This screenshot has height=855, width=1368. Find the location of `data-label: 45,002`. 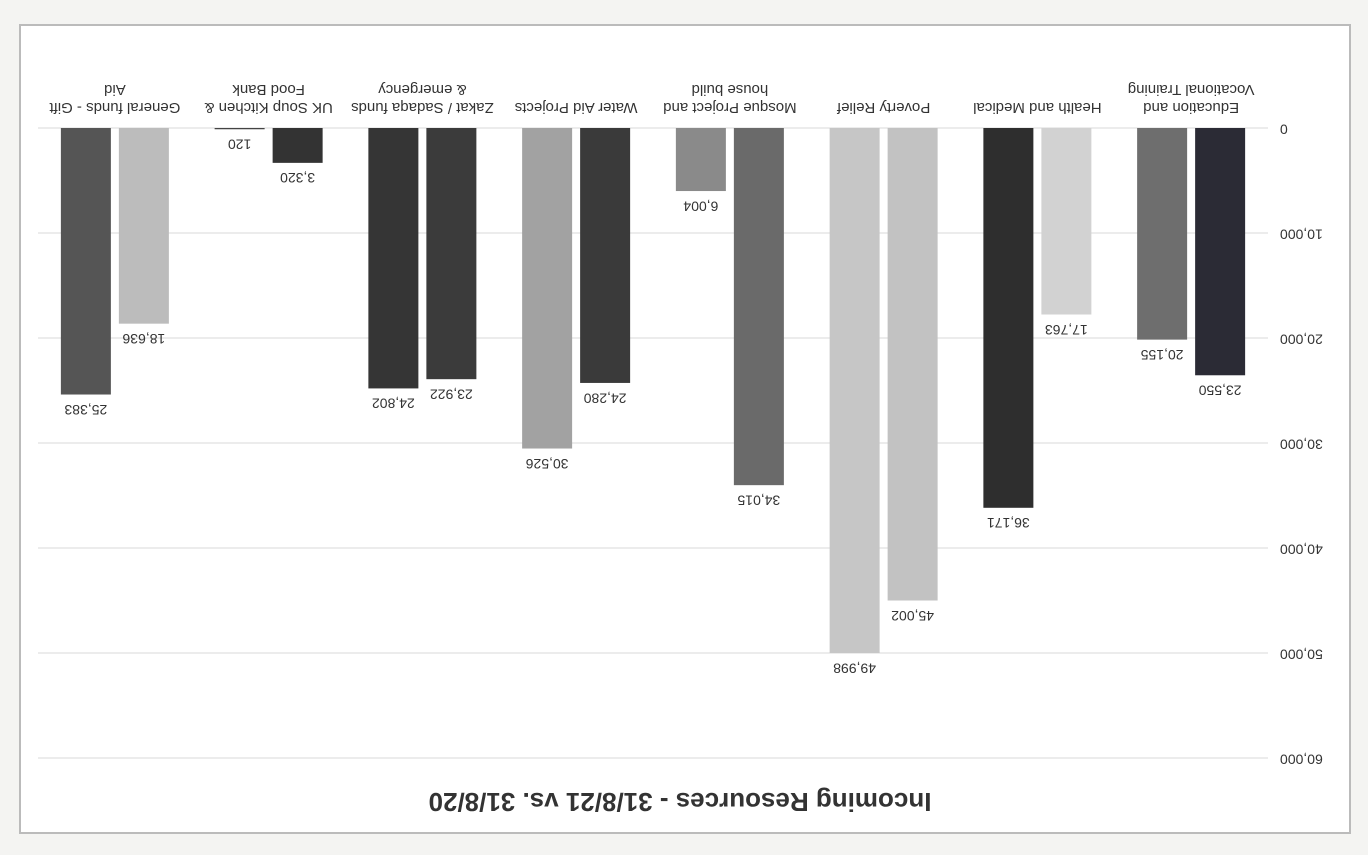

data-label: 45,002 is located at coordinates (912, 616).